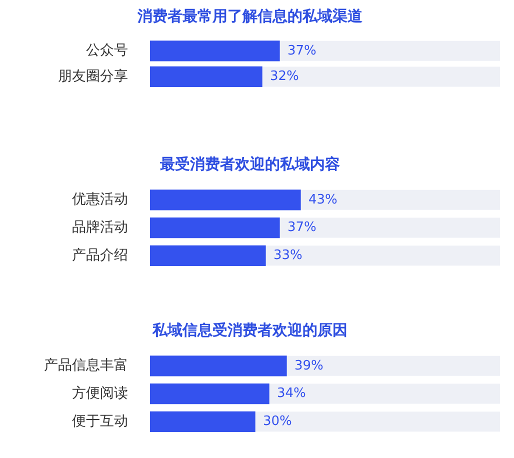  What do you see at coordinates (249, 163) in the screenshot?
I see `chart-title: 最受消费者欢迎的私域内容` at bounding box center [249, 163].